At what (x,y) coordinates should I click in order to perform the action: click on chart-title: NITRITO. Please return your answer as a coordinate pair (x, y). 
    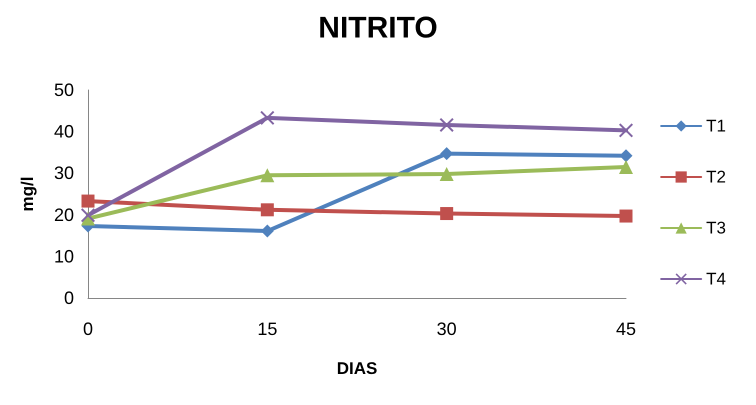
    Looking at the image, I should click on (378, 28).